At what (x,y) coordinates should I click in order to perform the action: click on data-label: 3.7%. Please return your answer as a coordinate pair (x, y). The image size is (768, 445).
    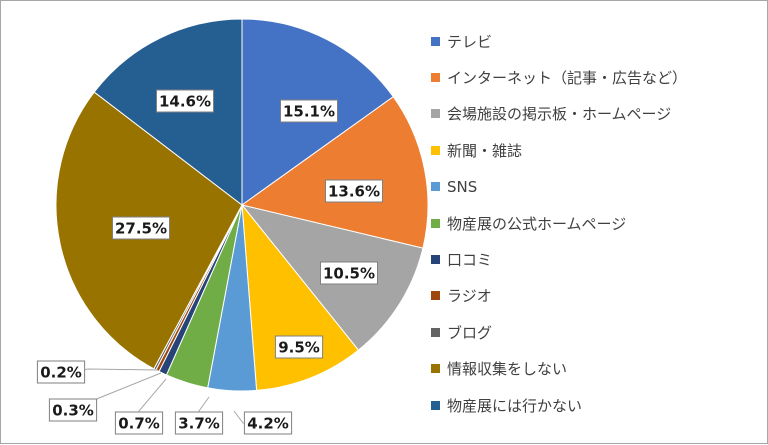
    Looking at the image, I should click on (199, 423).